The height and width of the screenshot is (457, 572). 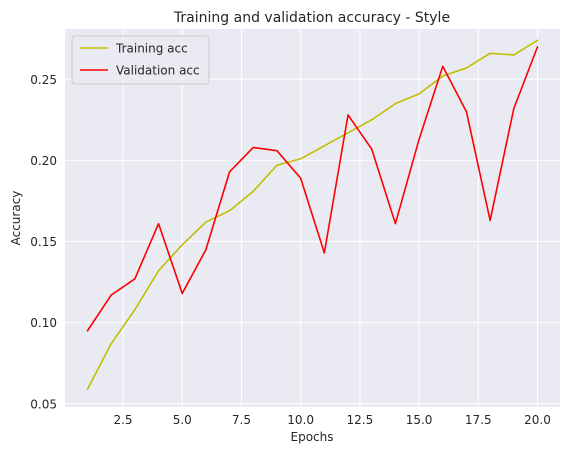 What do you see at coordinates (43, 161) in the screenshot?
I see `y-tick-label: 0.20` at bounding box center [43, 161].